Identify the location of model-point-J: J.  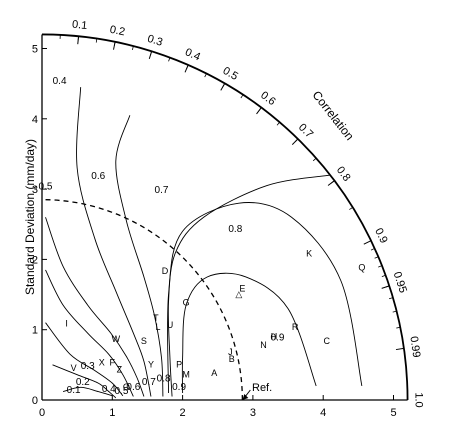
(230, 352).